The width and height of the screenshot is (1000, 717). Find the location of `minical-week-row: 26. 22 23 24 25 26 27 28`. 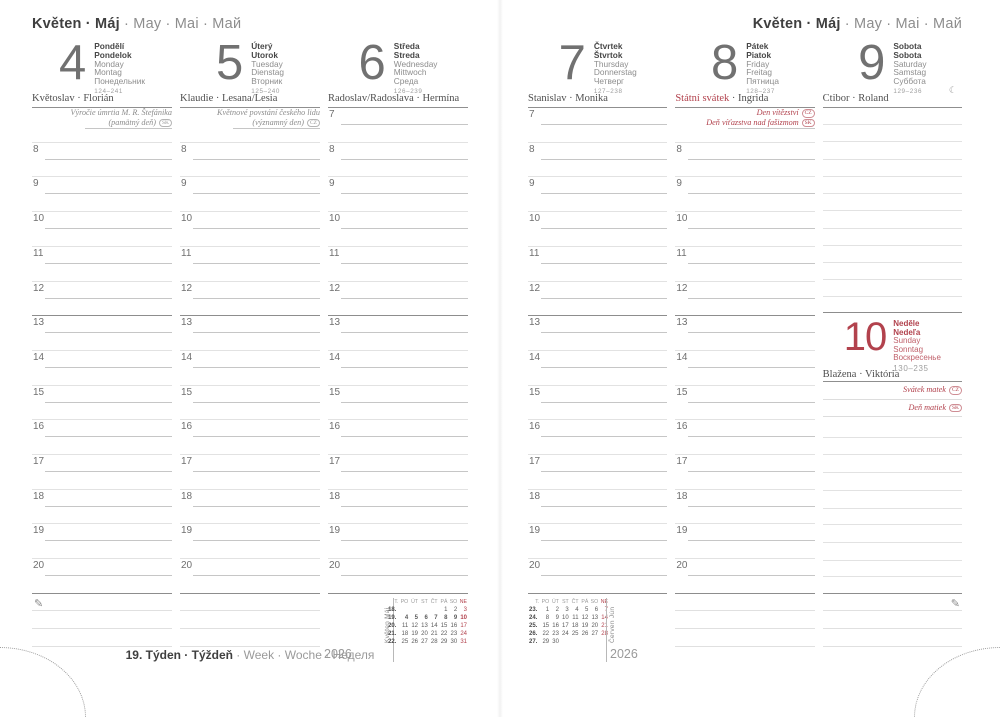

minical-week-row: 26. 22 23 24 25 26 27 28 is located at coordinates (568, 634).